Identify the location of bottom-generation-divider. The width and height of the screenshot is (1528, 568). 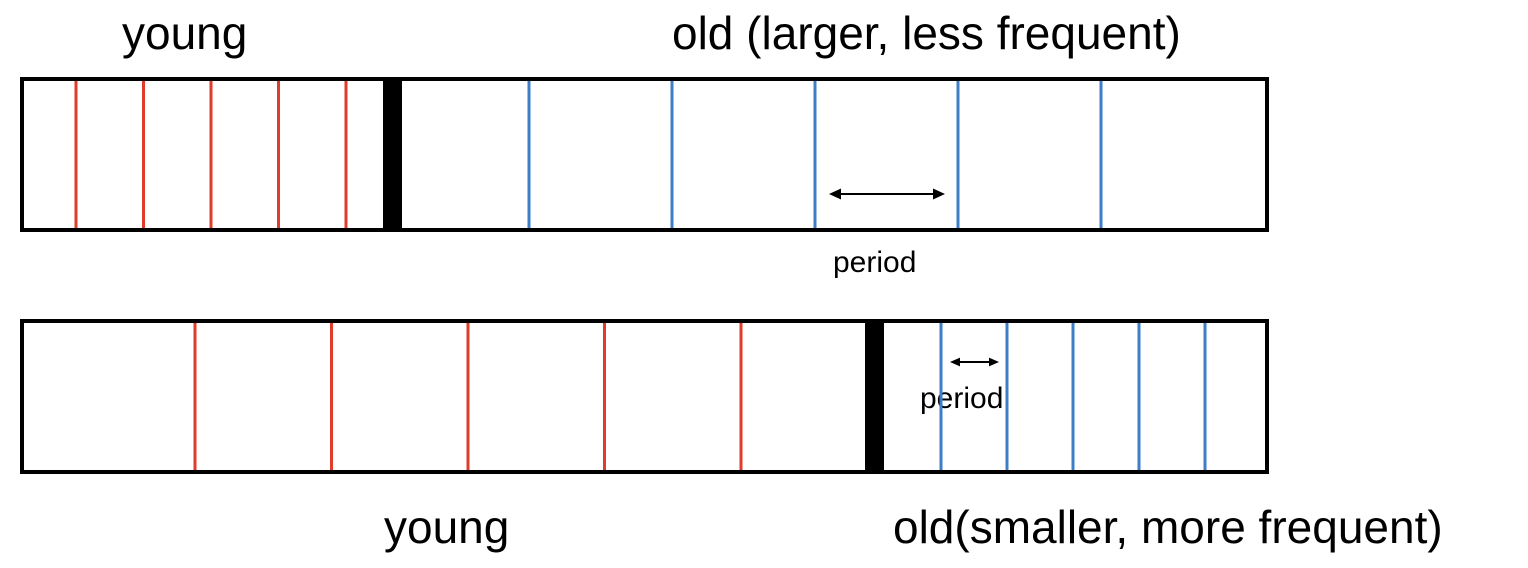
(874, 396).